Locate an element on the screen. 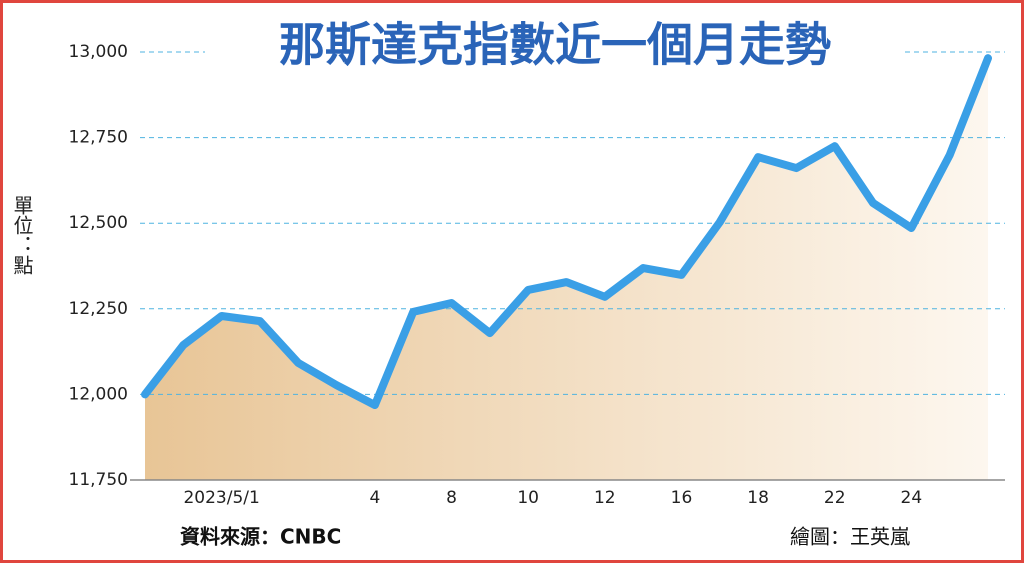 This screenshot has width=1024, height=563. title-bg is located at coordinates (555, 47).